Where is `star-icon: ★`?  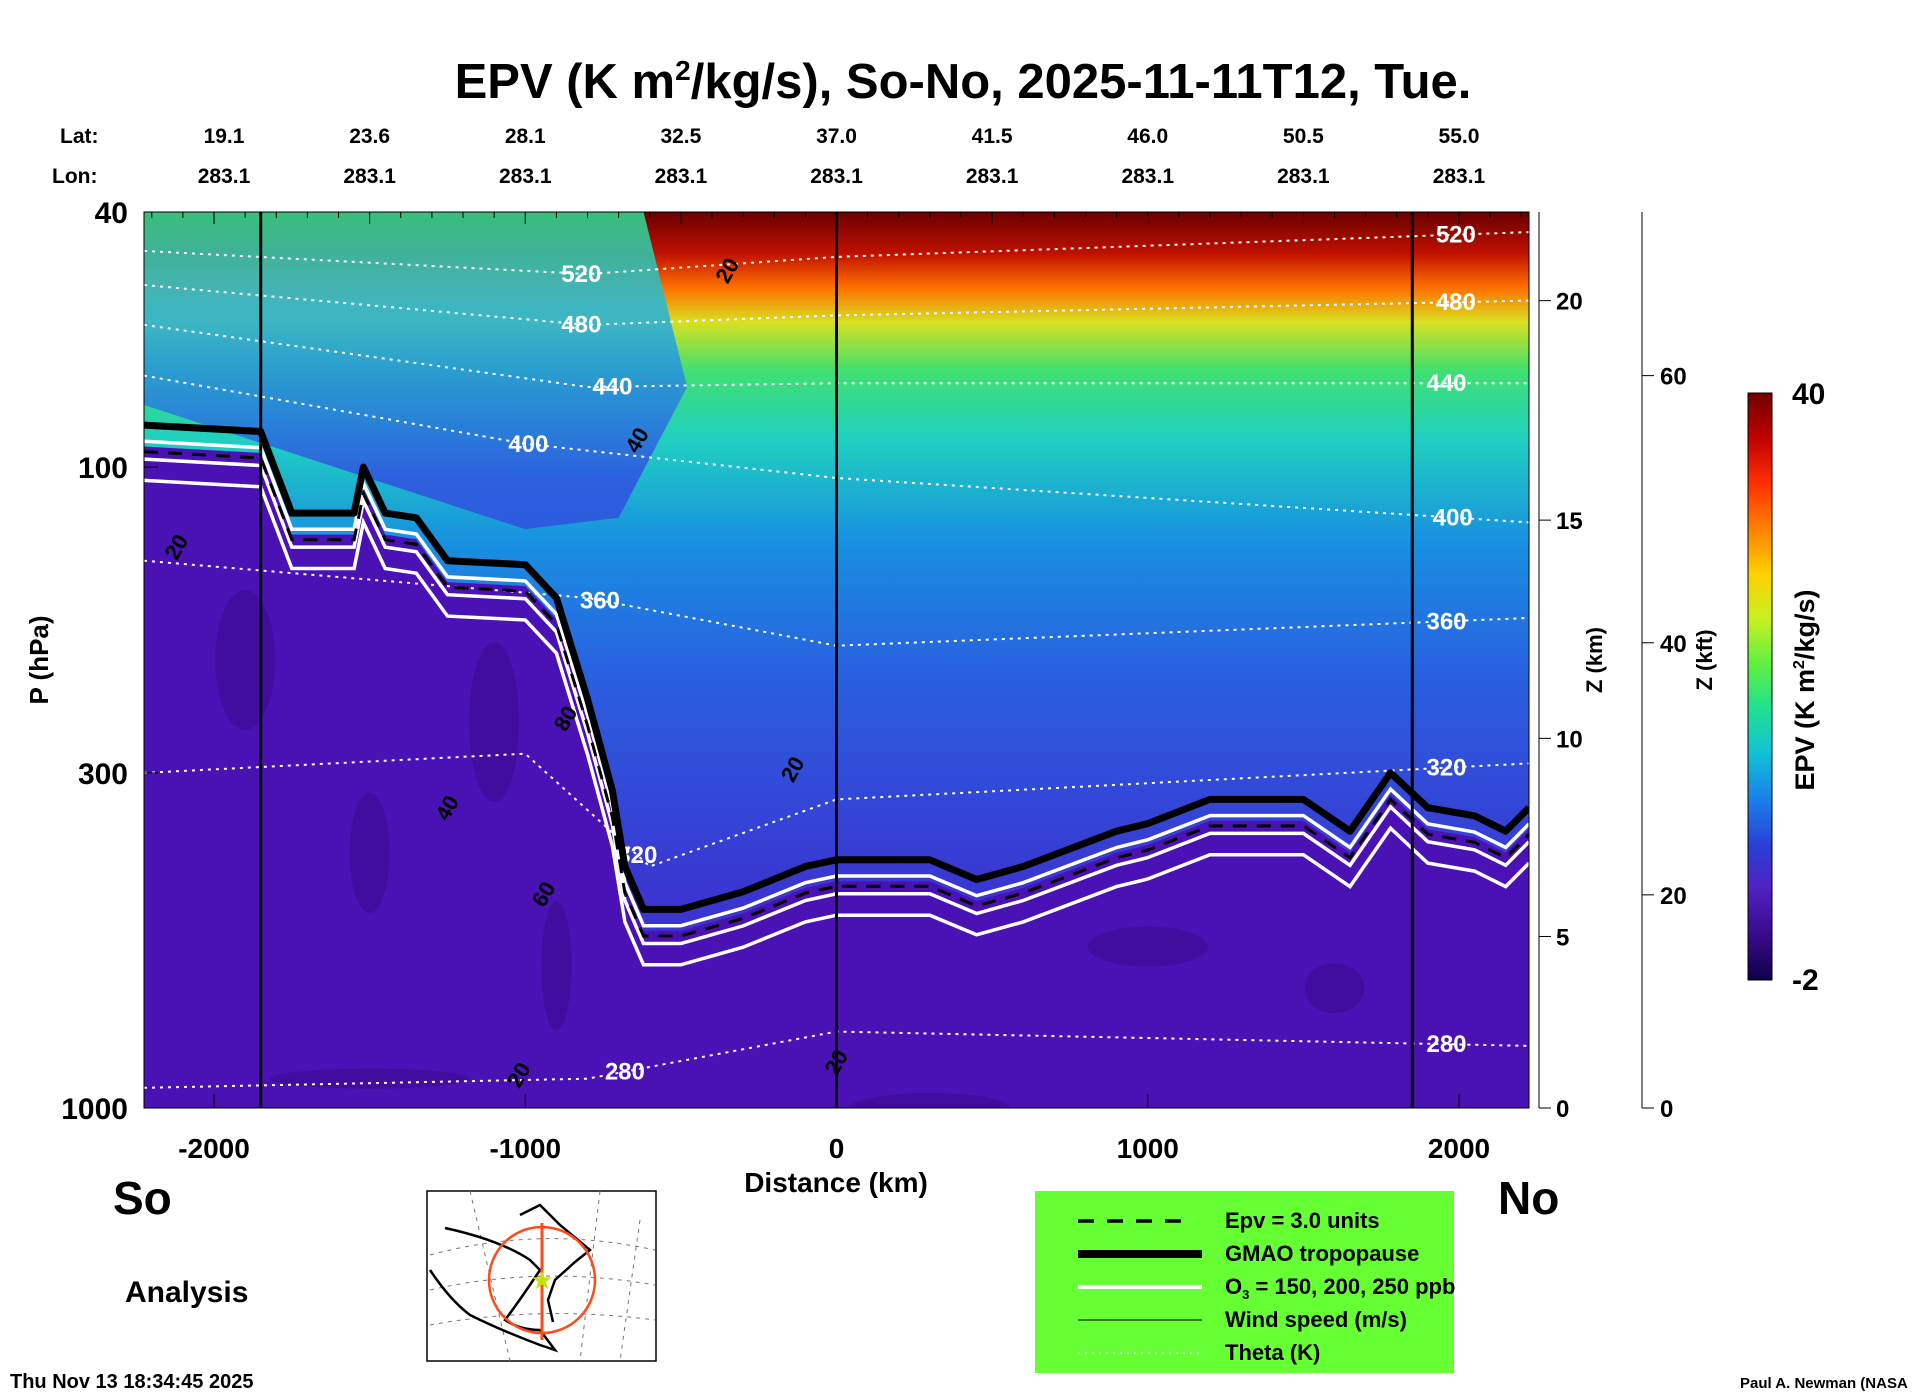 star-icon: ★ is located at coordinates (541, 1280).